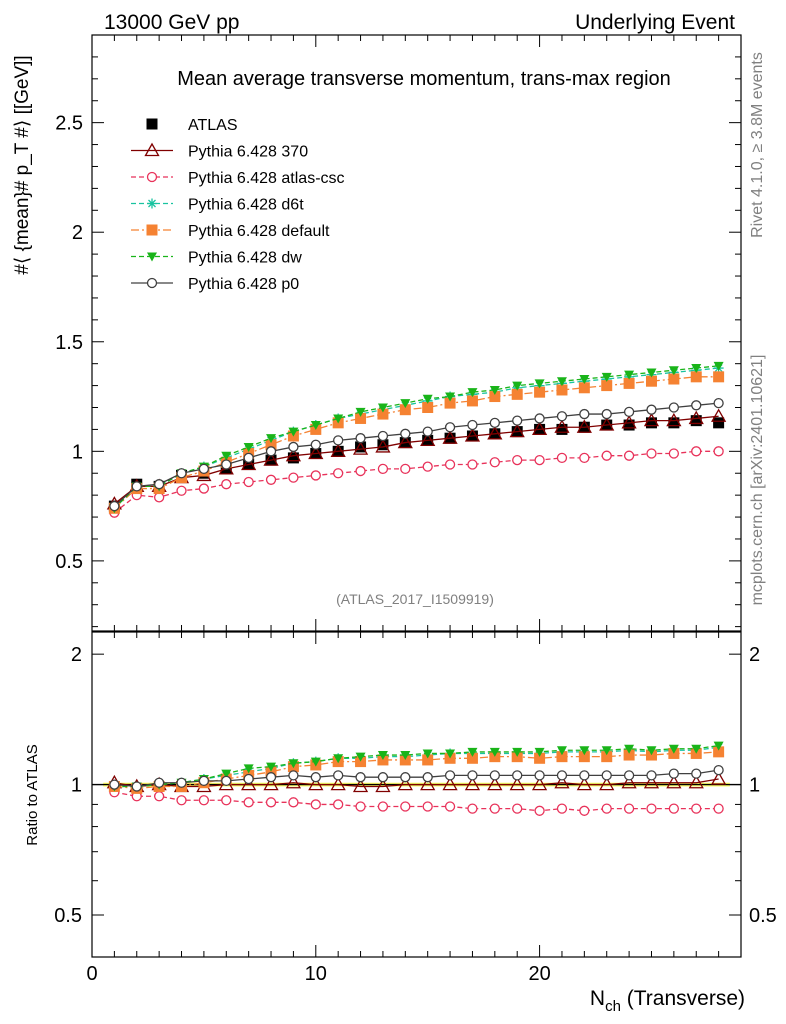 This screenshot has width=786, height=1024. Describe the element at coordinates (248, 152) in the screenshot. I see `legend-label-pythia-6-428-370: Pythia 6.428 370` at that location.